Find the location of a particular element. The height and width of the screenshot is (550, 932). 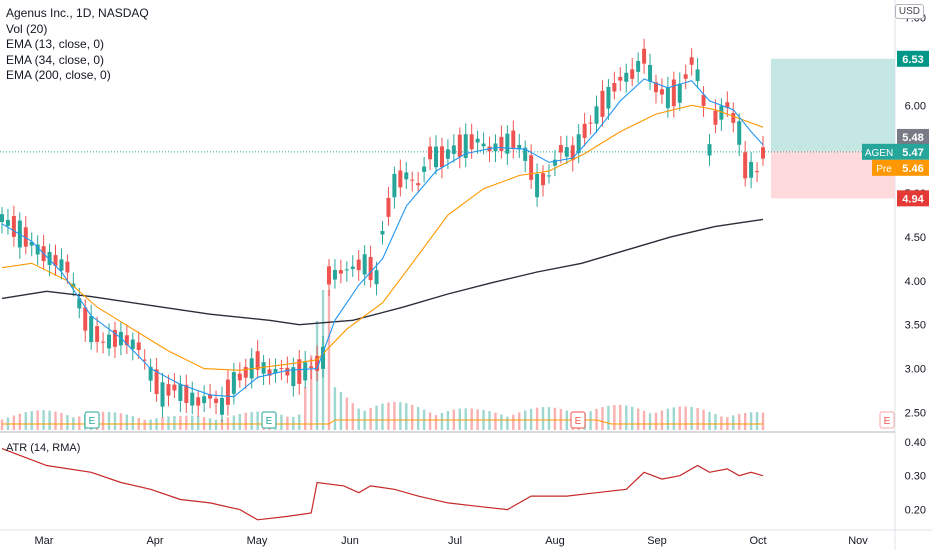

earnings-marker-label: E is located at coordinates (887, 421).